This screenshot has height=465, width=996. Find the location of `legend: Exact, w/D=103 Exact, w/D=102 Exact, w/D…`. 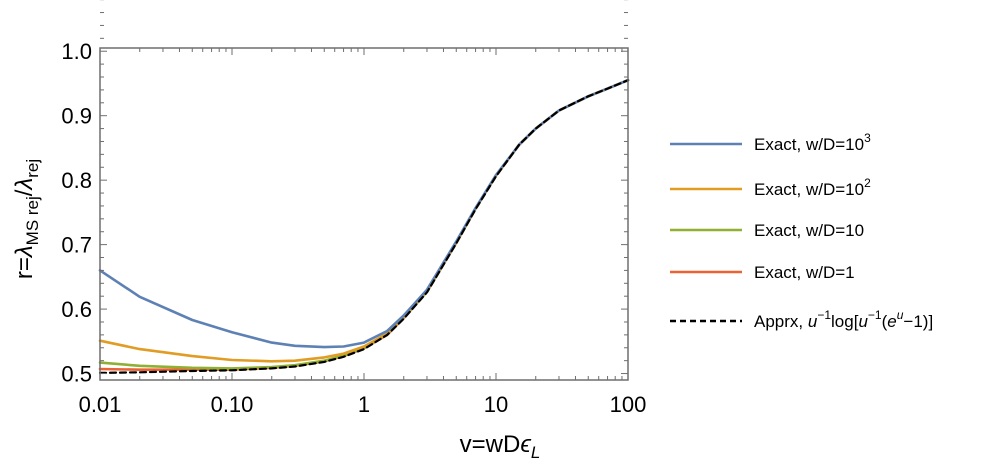

legend: Exact, w/D=103 Exact, w/D=102 Exact, w/D… is located at coordinates (801, 231).